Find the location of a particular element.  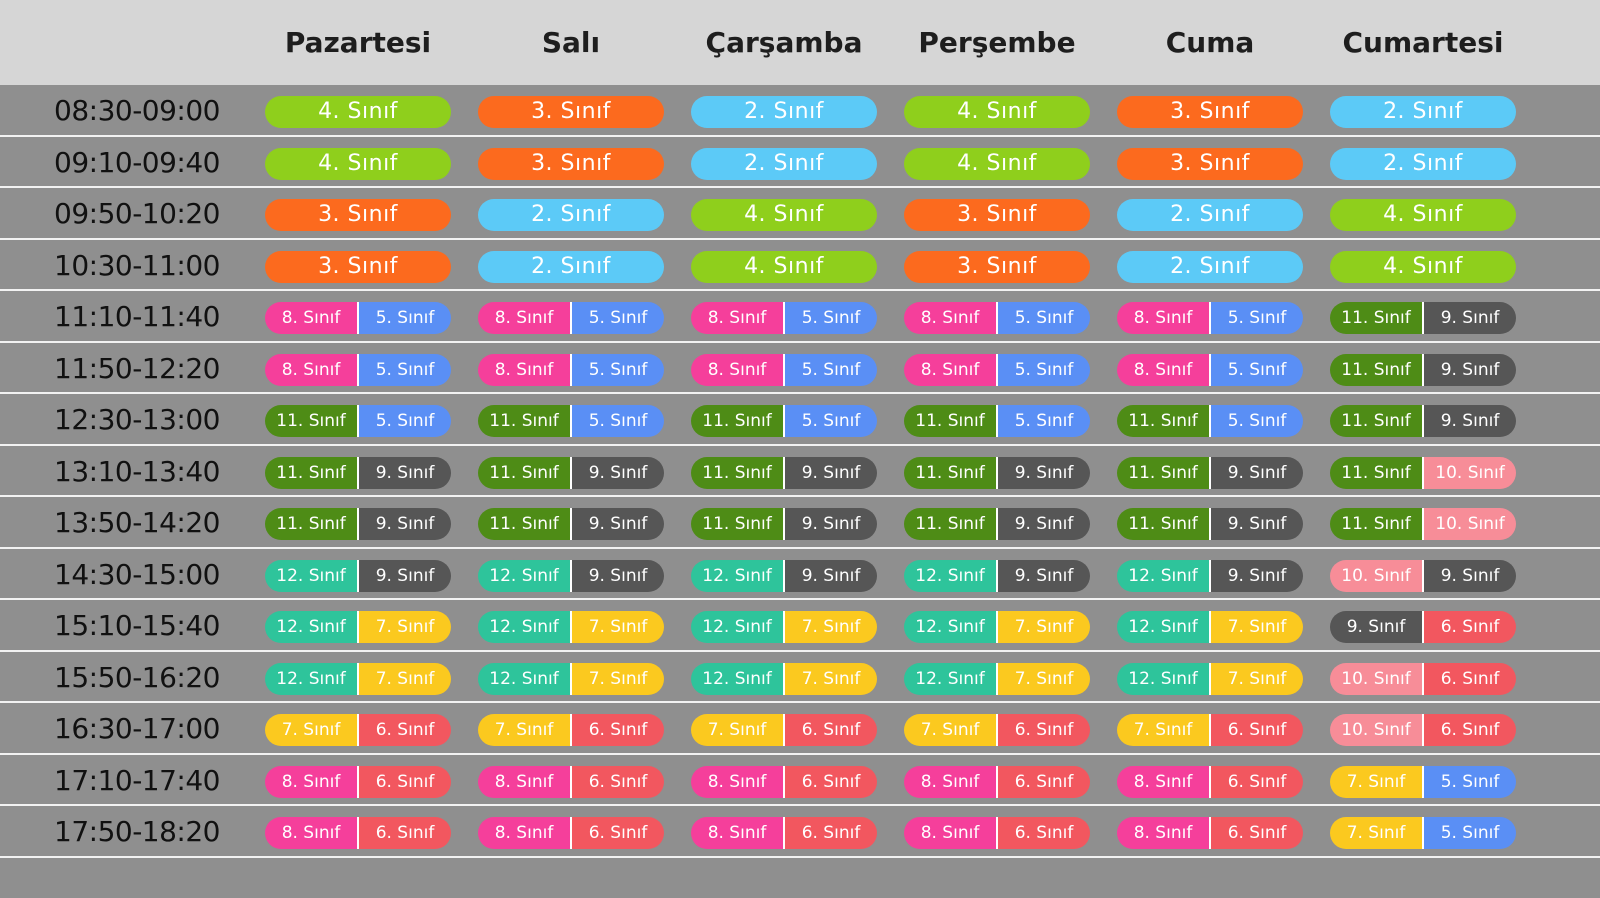

day-header-tuesday: Salı is located at coordinates (571, 42).